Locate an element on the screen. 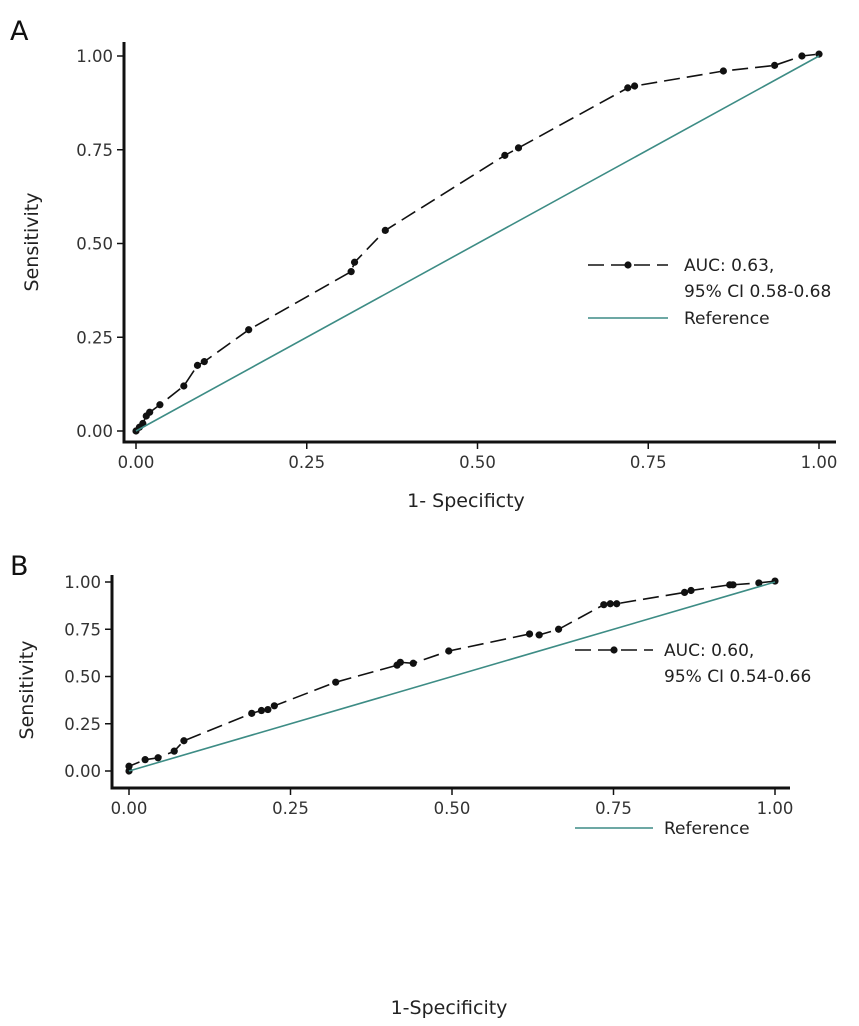 This screenshot has width=859, height=1026. x-axis-title: 1- Specificty is located at coordinates (466, 501).